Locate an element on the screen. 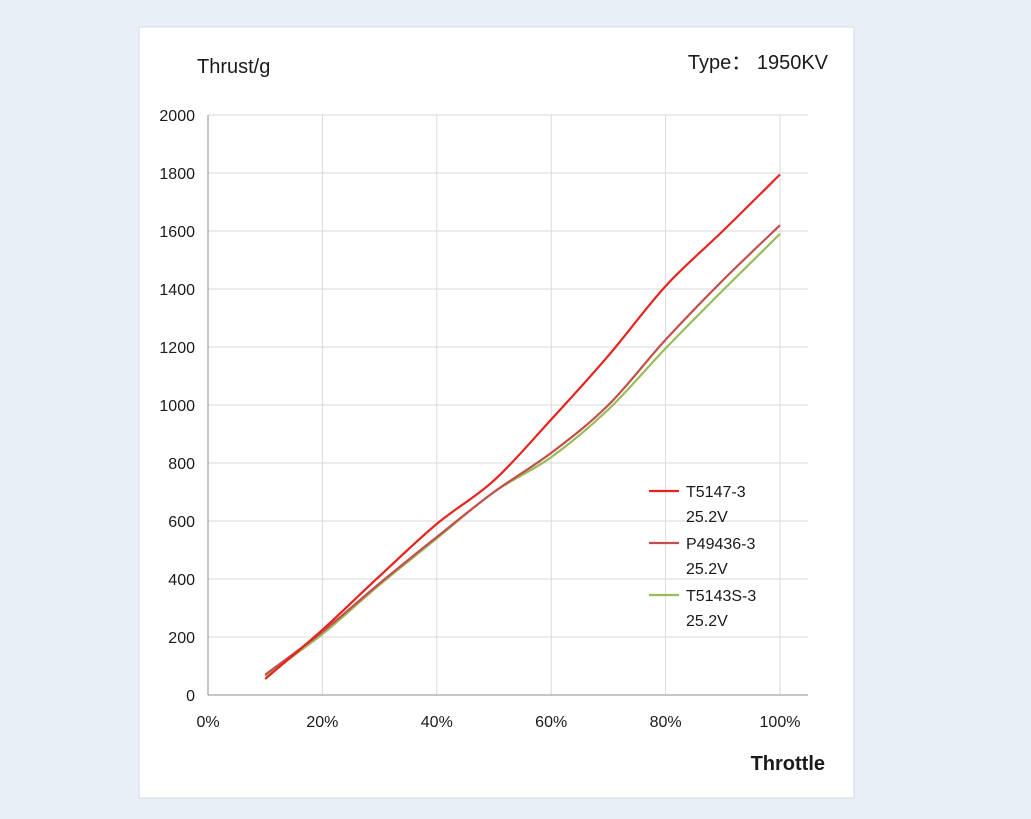  x-tick-label: 0% is located at coordinates (207, 722).